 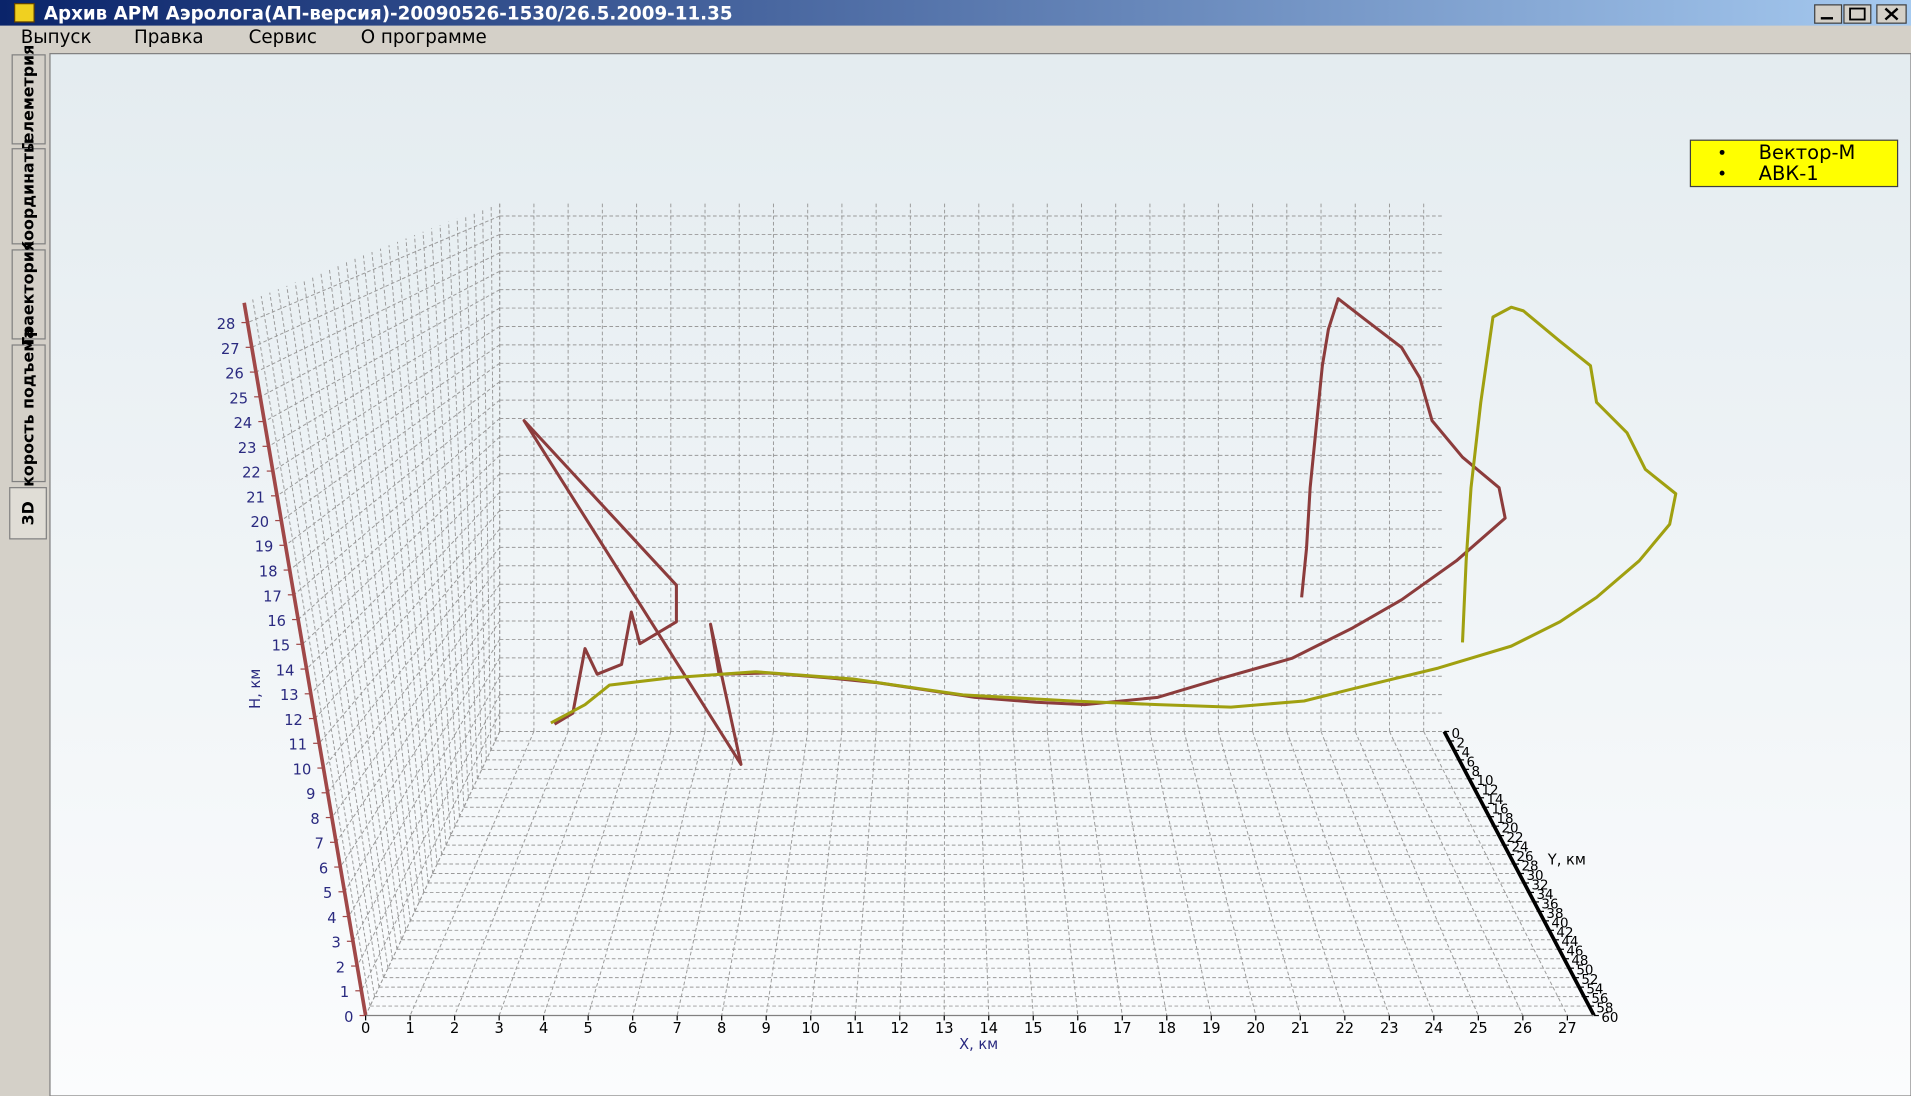 I want to click on y-tick-label: 6, so click(x=1471, y=762).